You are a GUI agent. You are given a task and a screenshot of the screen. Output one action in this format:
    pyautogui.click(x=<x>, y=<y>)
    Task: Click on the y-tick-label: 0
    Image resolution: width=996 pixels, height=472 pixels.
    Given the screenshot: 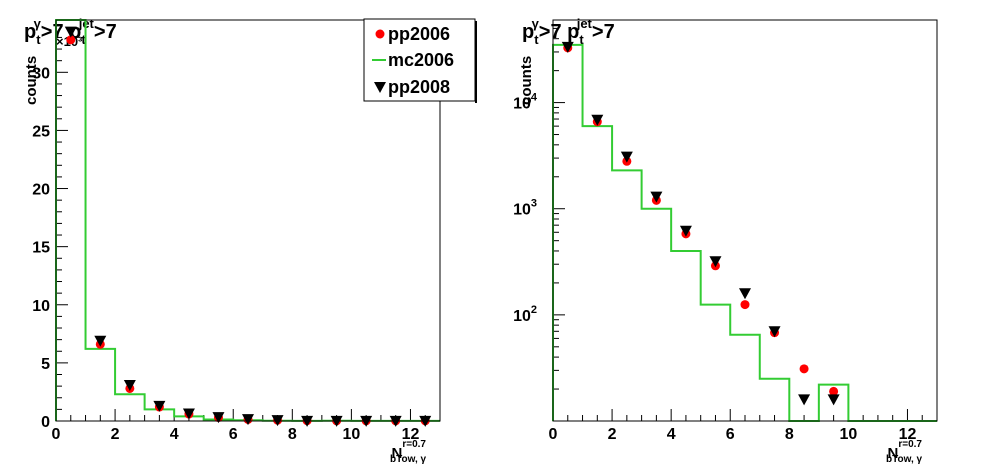 What is the action you would take?
    pyautogui.click(x=45, y=422)
    